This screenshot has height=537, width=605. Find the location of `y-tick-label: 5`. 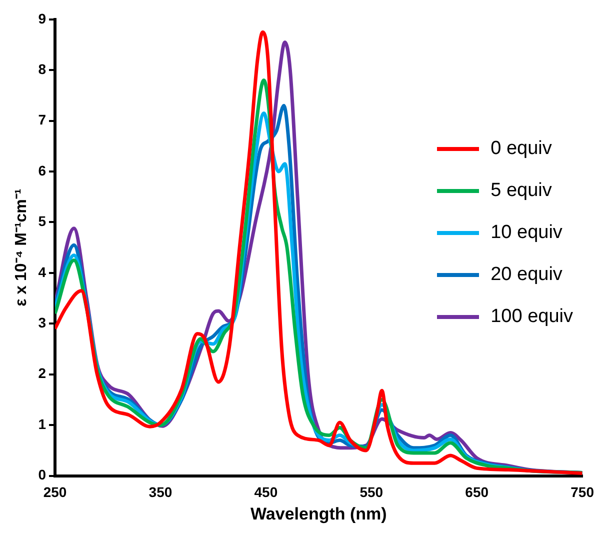

y-tick-label: 5 is located at coordinates (42, 221).